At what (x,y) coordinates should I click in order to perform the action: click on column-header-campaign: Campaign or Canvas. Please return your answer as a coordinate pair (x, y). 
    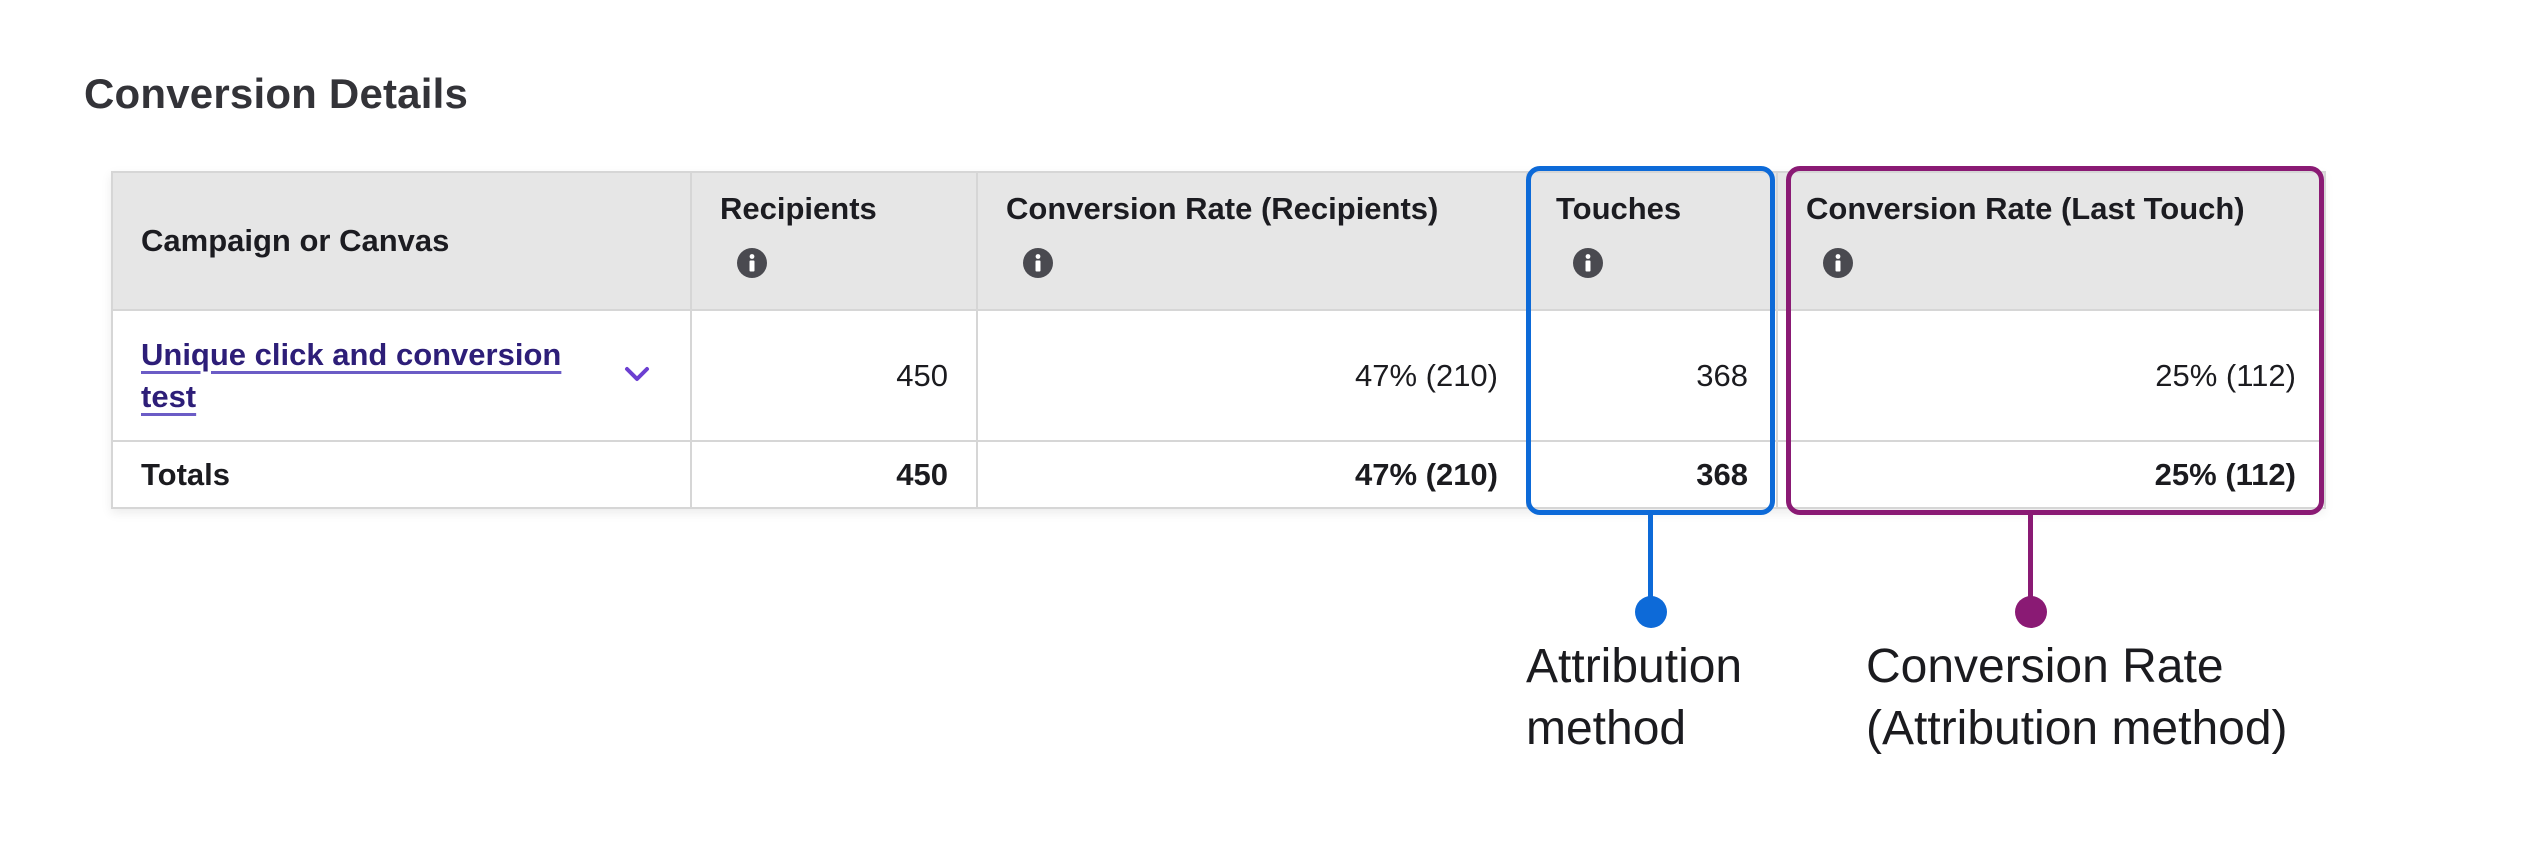
    Looking at the image, I should click on (401, 241).